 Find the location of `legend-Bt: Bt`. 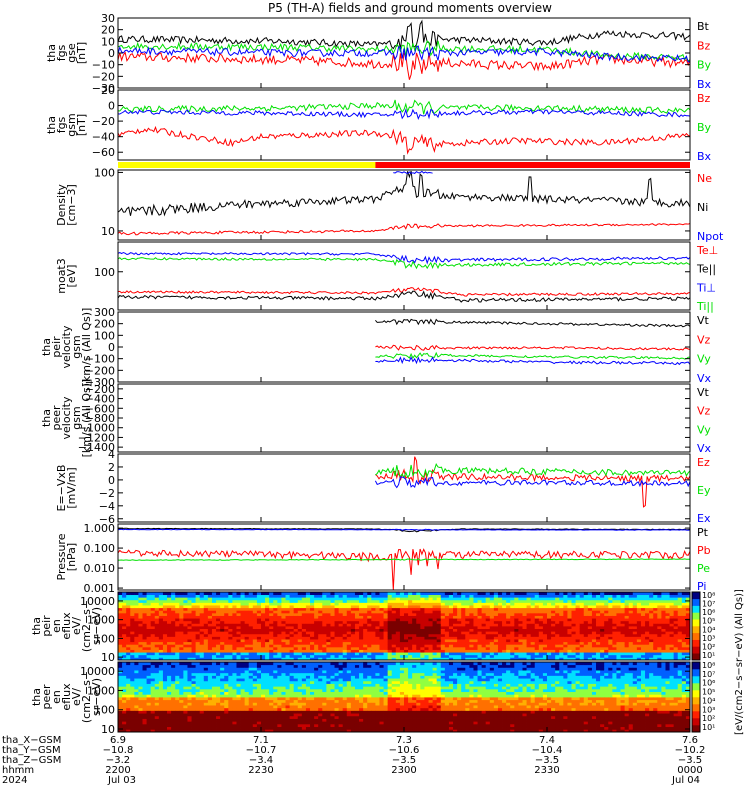

legend-Bt: Bt is located at coordinates (703, 26).